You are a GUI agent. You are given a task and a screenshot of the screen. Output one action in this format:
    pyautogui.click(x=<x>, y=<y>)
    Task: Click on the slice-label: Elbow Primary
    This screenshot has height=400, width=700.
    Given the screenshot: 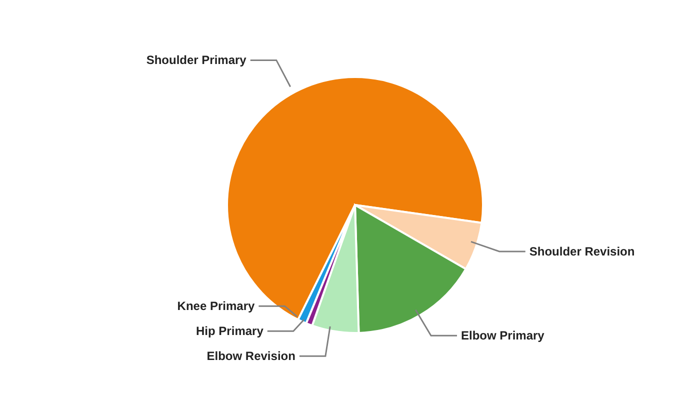 What is the action you would take?
    pyautogui.click(x=502, y=335)
    